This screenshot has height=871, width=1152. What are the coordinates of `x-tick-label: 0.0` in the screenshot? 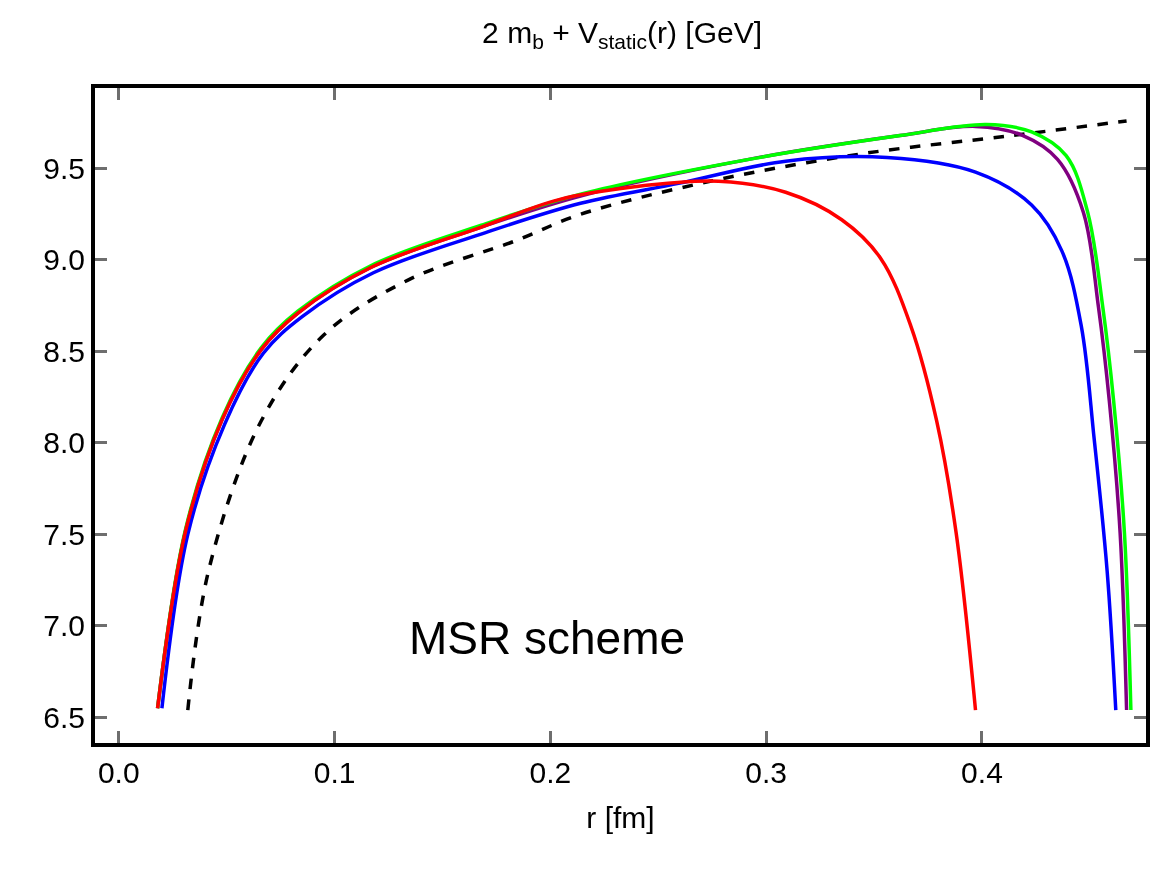 It's located at (118, 772).